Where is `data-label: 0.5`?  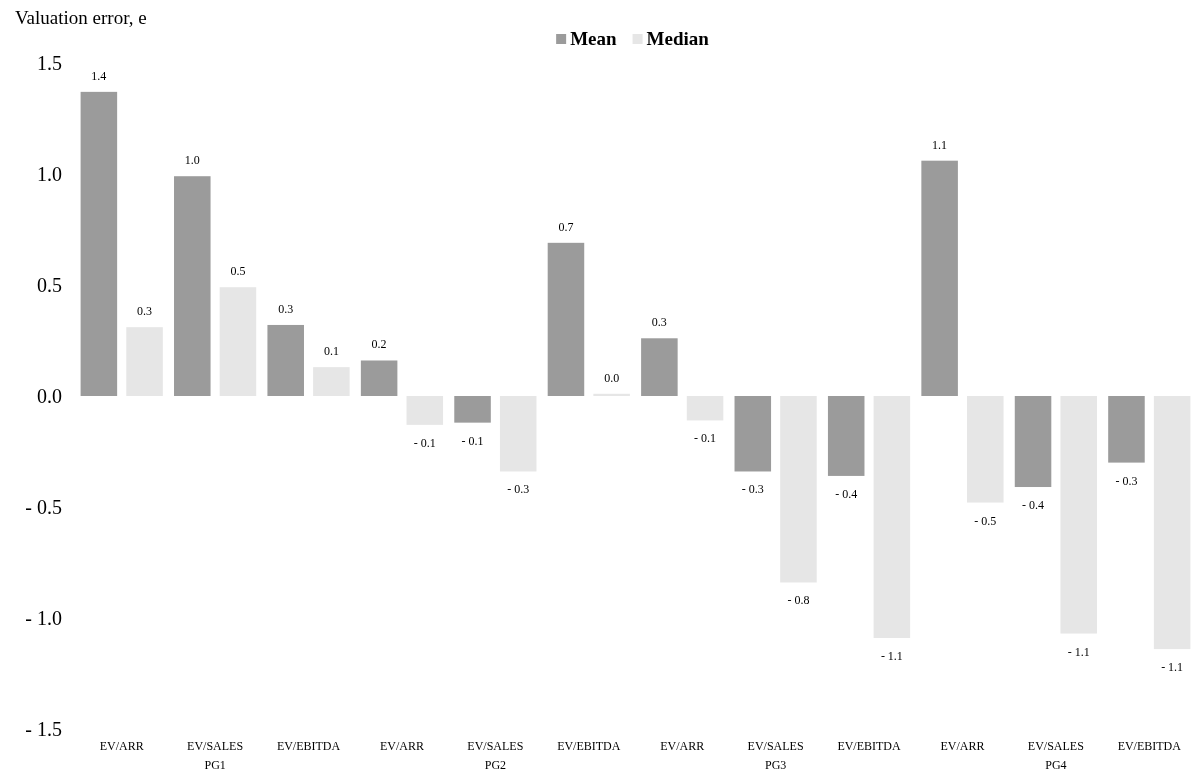 data-label: 0.5 is located at coordinates (238, 271).